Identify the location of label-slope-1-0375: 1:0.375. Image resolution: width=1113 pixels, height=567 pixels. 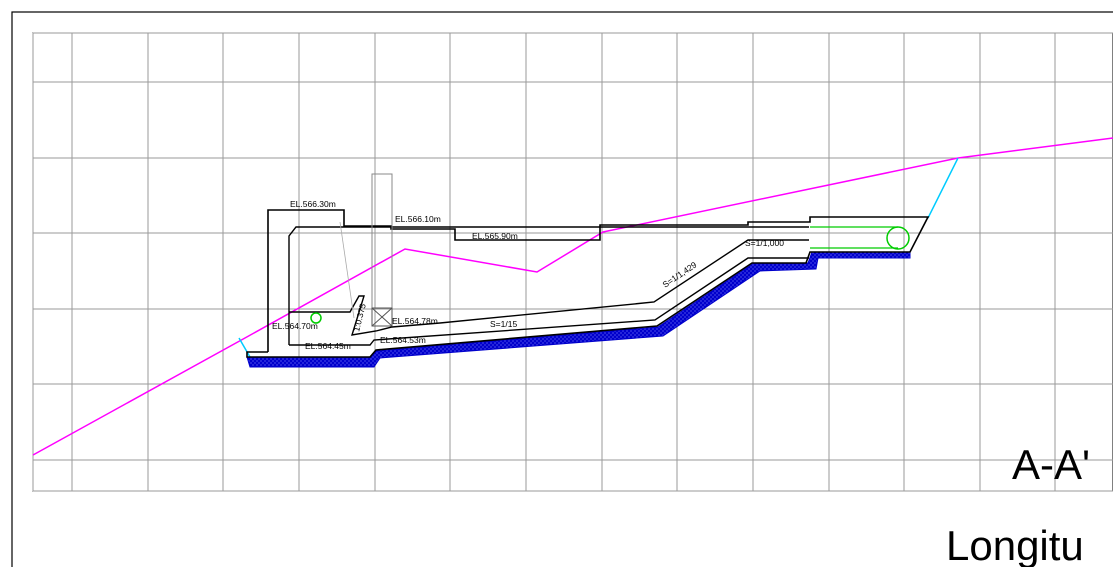
(359, 317).